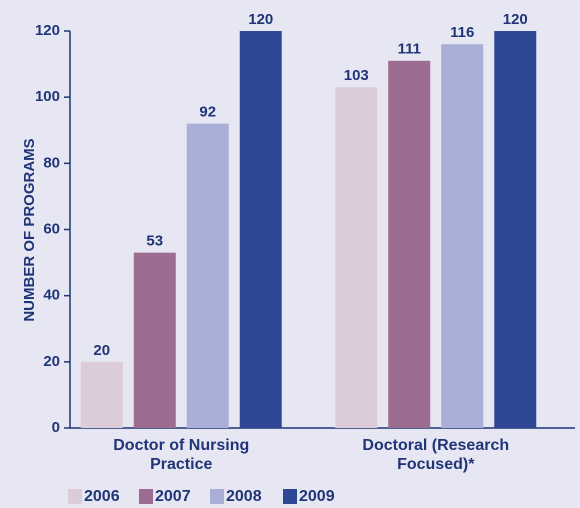 The image size is (580, 508). Describe the element at coordinates (47, 96) in the screenshot. I see `y-tick-label: 100` at that location.